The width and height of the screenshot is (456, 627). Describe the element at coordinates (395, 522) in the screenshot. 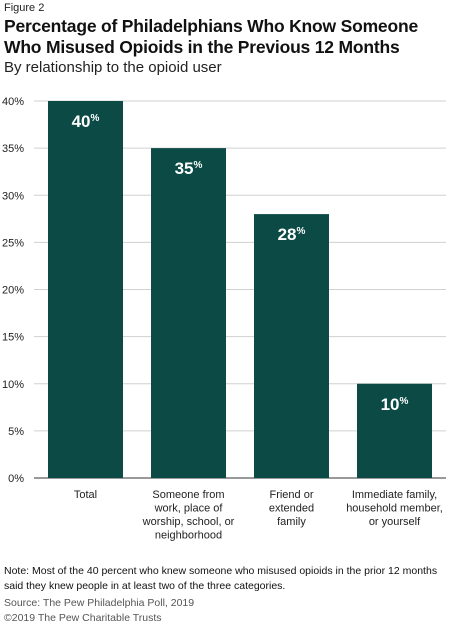

I see `x-category-label: or yourself` at that location.